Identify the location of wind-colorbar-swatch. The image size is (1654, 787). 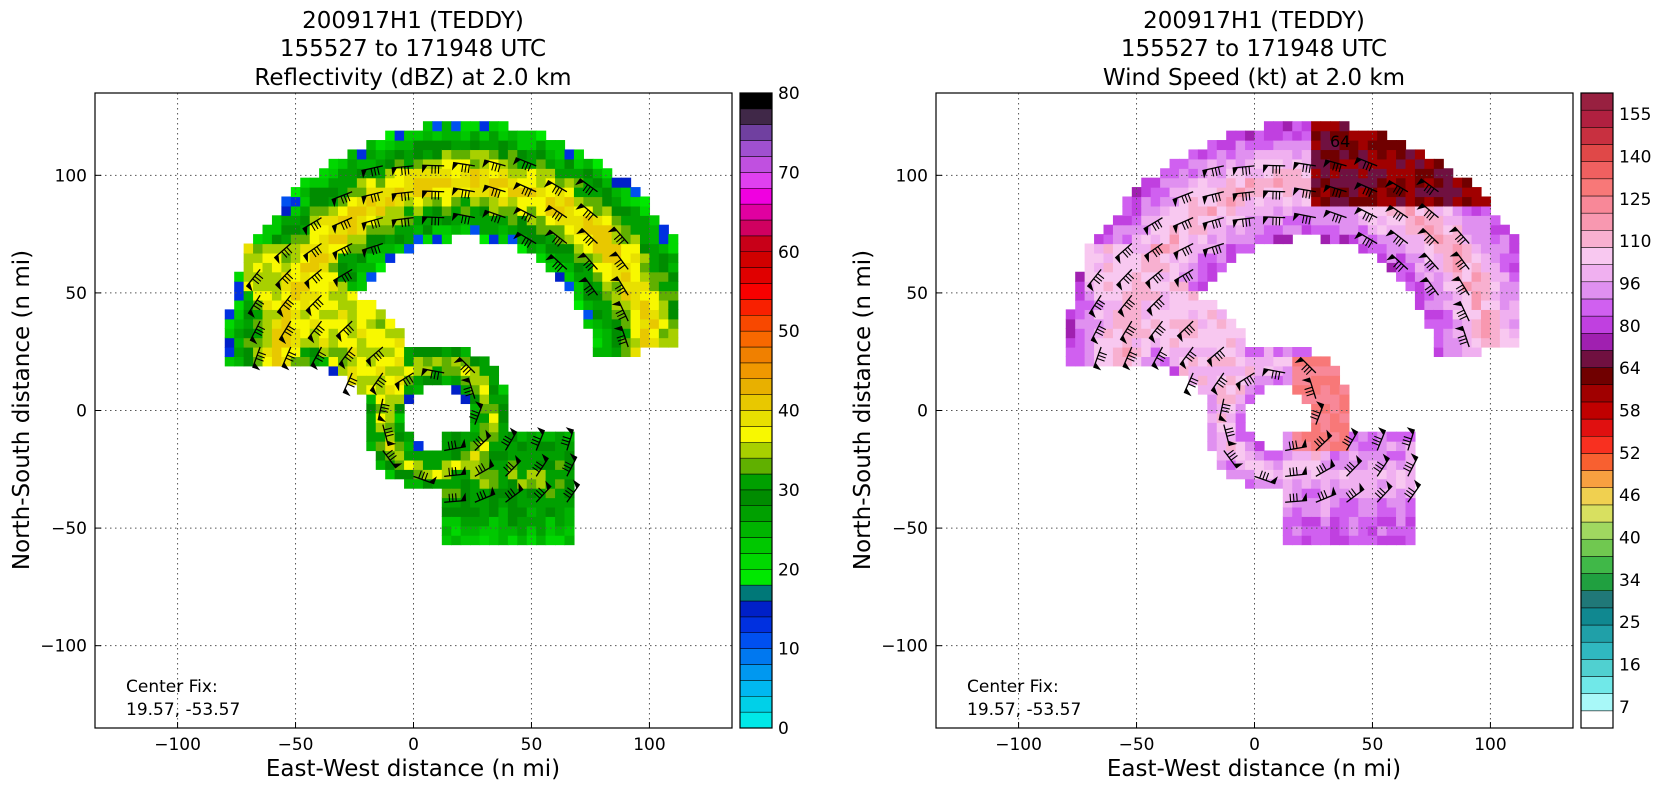
(1597, 376).